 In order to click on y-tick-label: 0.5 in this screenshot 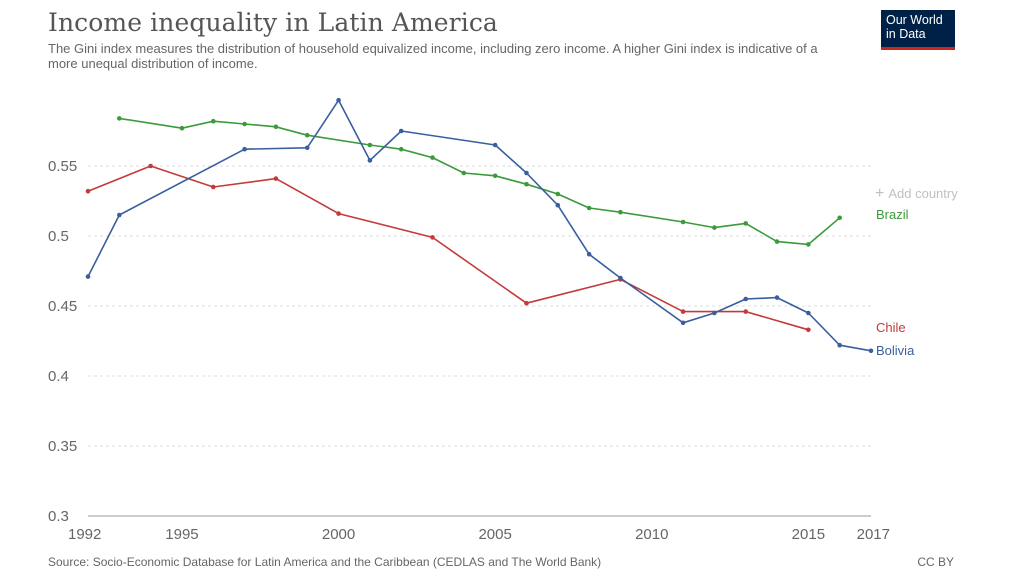, I will do `click(58, 236)`.